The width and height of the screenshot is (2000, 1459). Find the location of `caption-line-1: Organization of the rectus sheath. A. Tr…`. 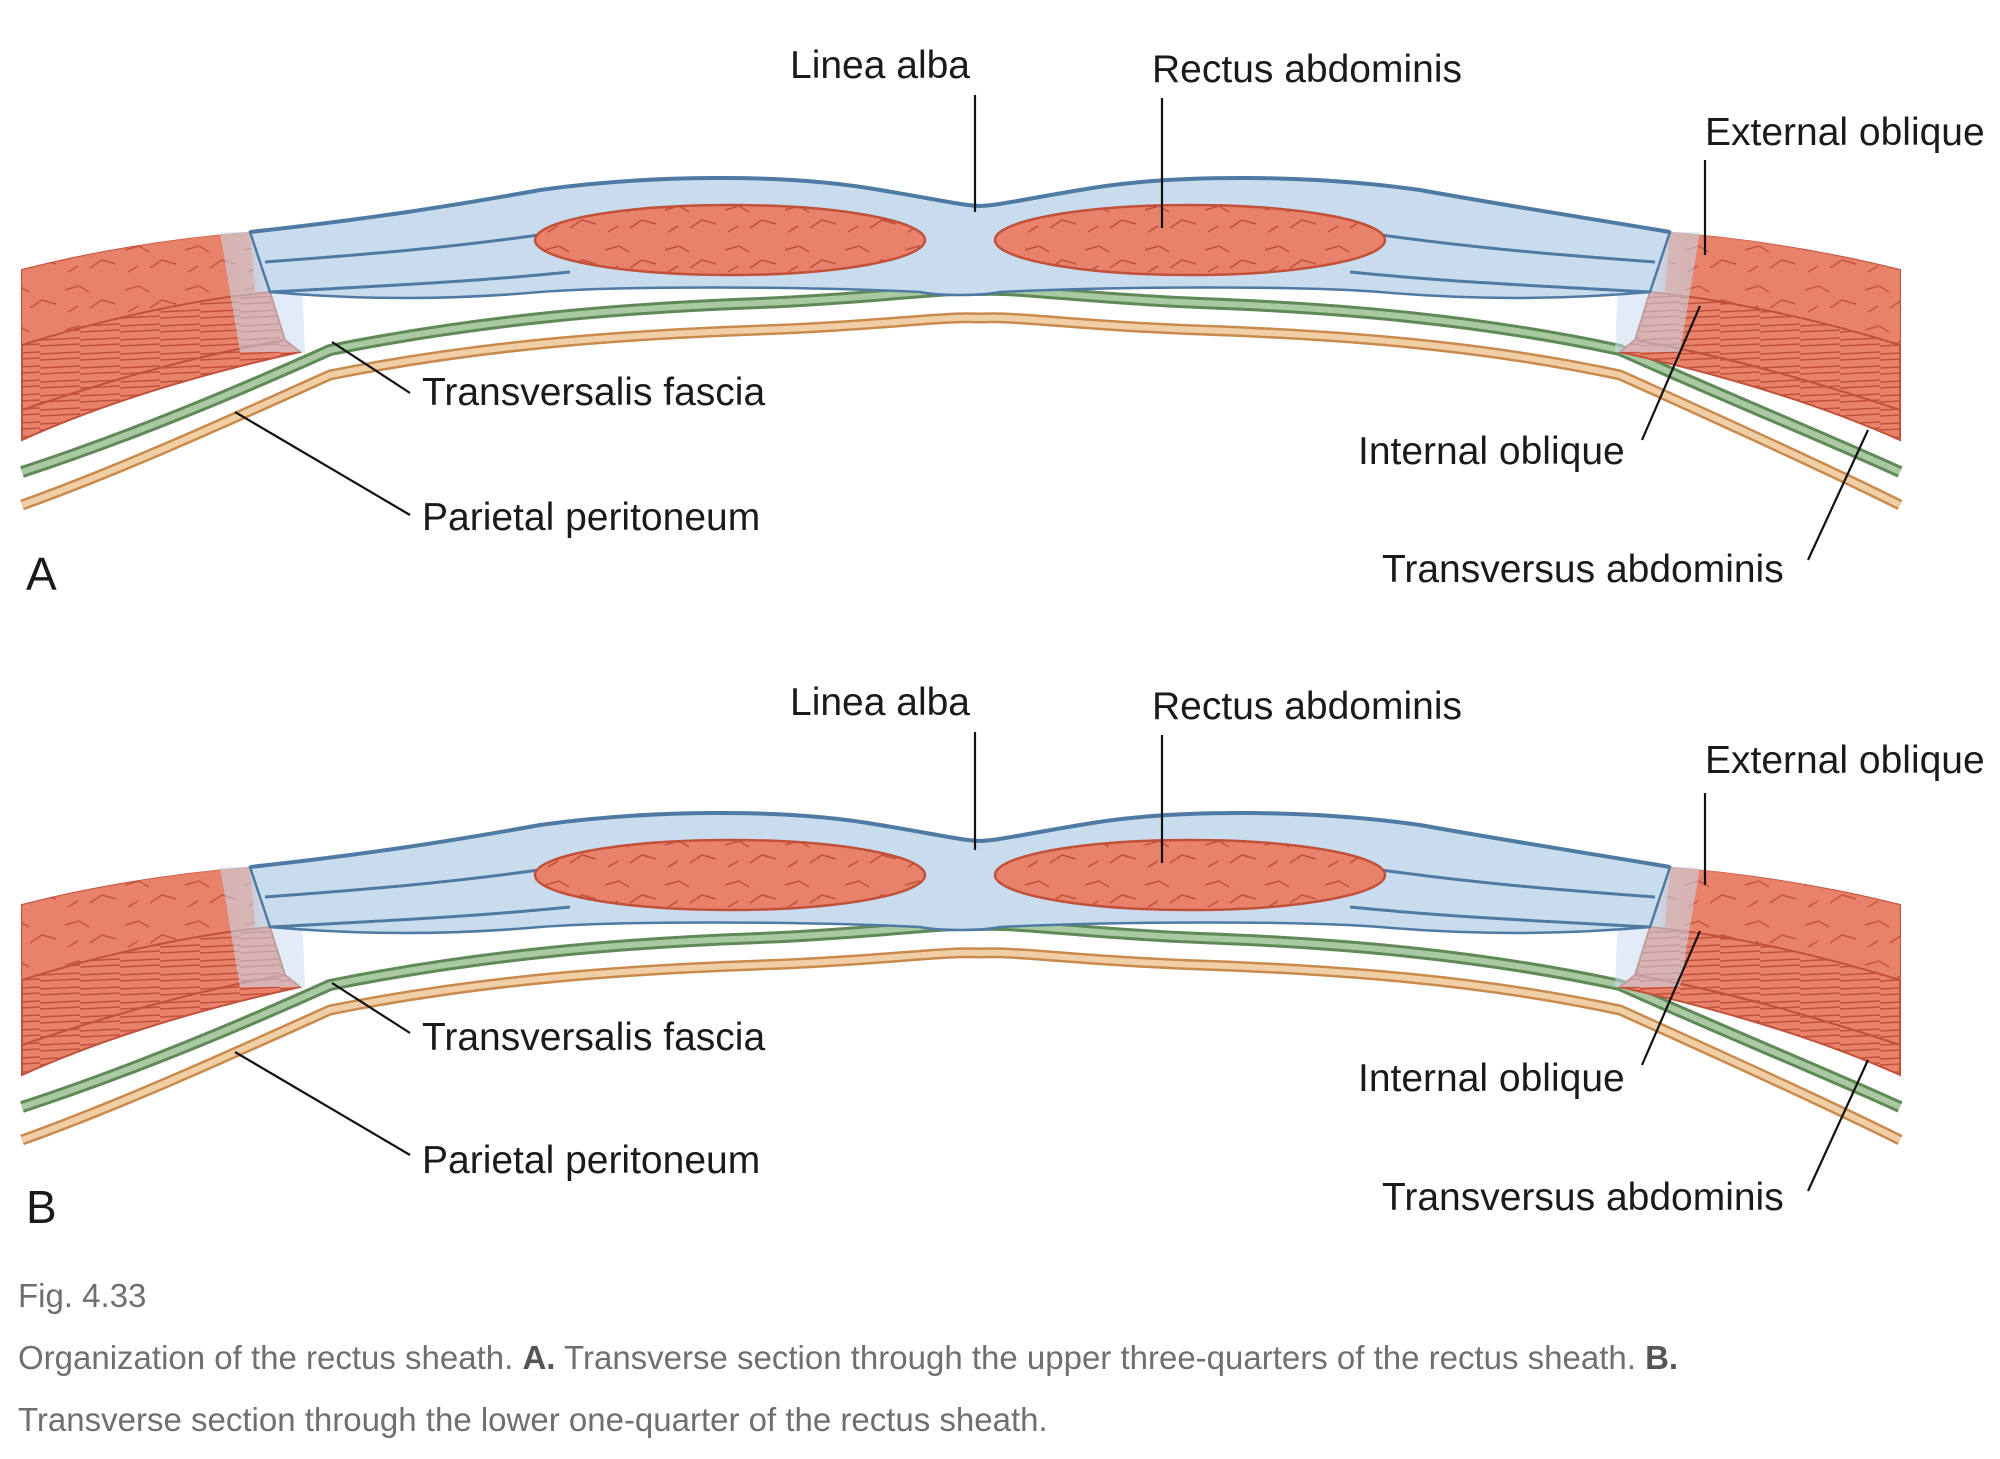

caption-line-1: Organization of the rectus sheath. A. Tr… is located at coordinates (848, 1358).